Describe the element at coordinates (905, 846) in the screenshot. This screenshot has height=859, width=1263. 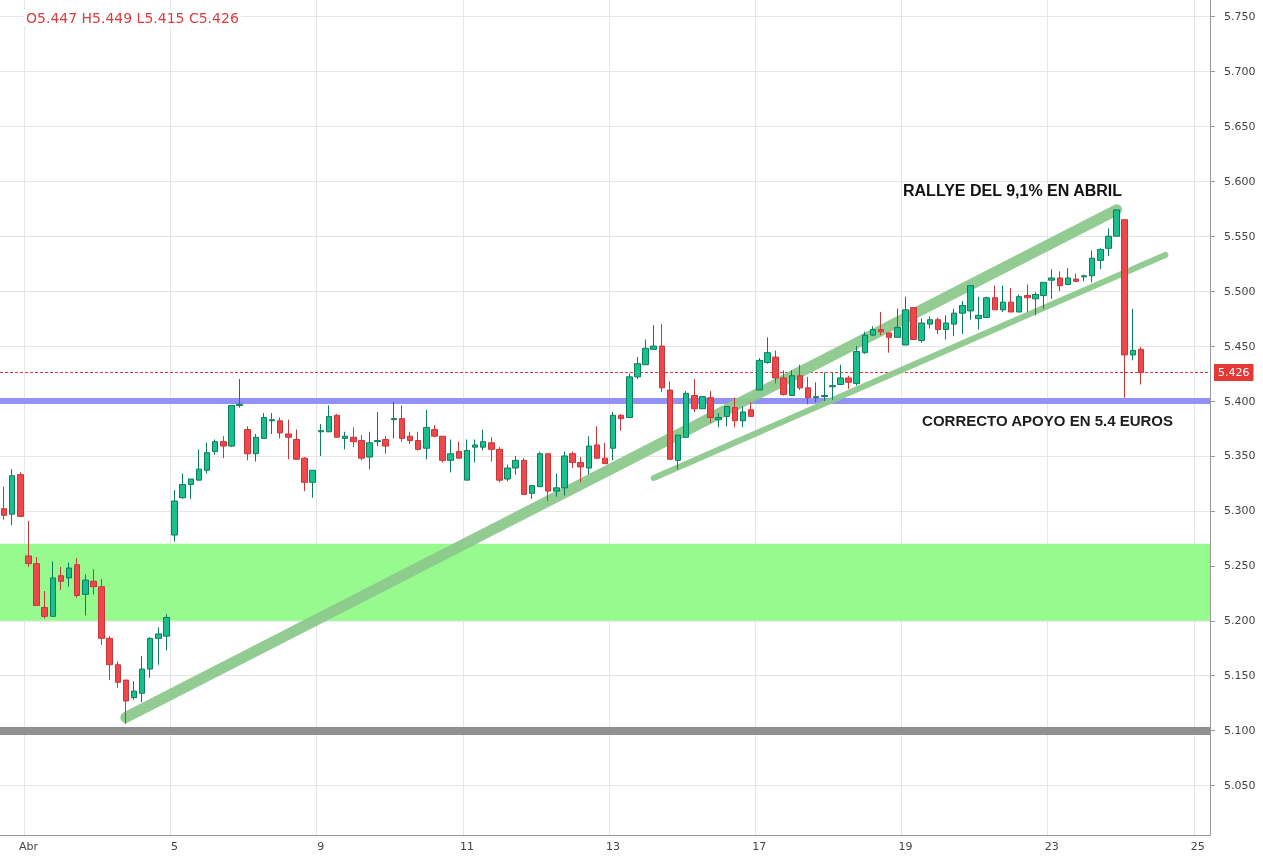
I see `x-tick-label: 19` at that location.